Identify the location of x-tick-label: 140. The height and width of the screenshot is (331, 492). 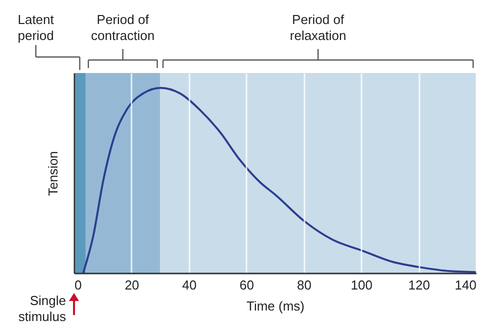
(465, 285).